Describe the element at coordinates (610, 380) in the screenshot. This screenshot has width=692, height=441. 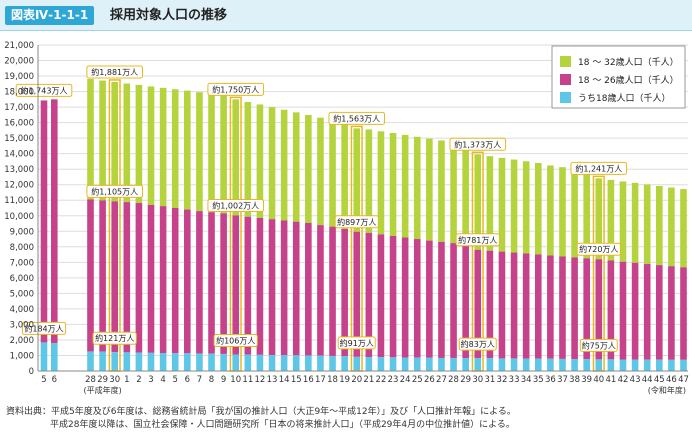
I see `x-tick-label: 41` at that location.